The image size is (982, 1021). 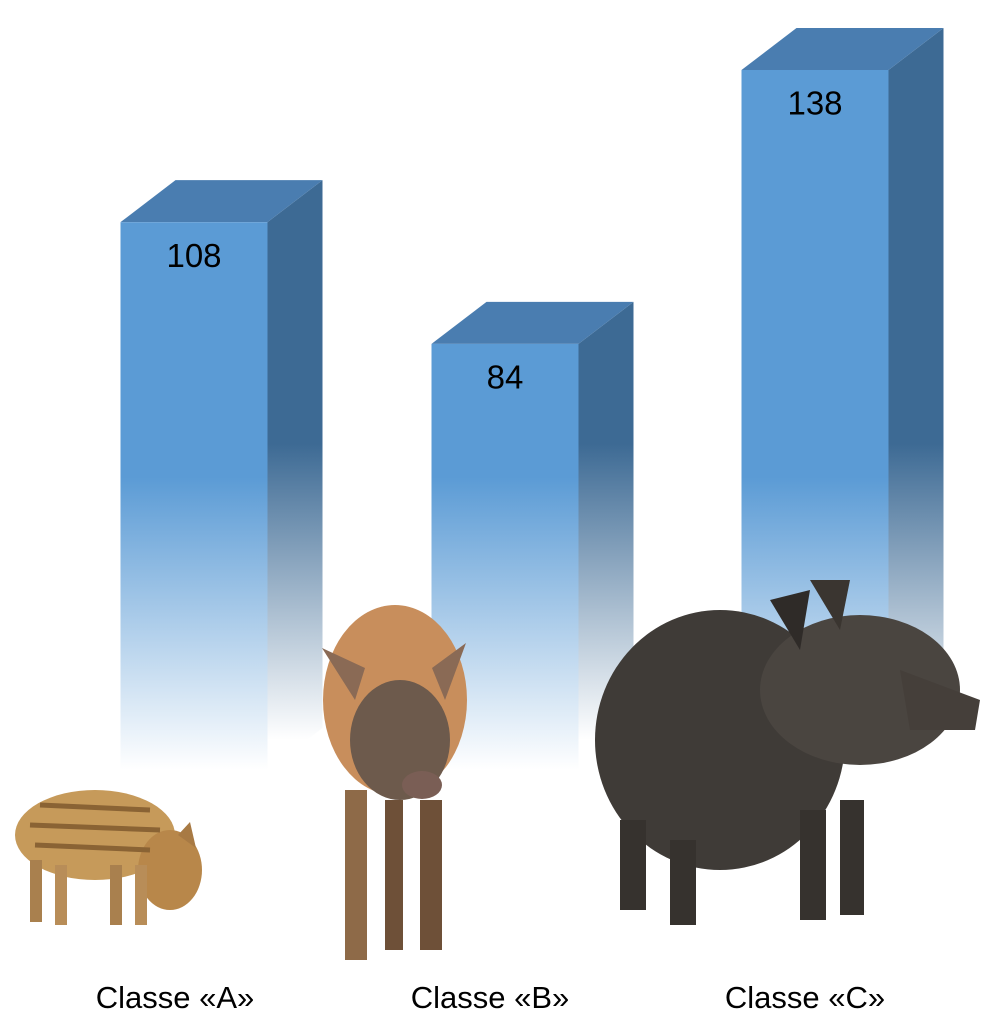 I want to click on value-label: 138, so click(x=814, y=103).